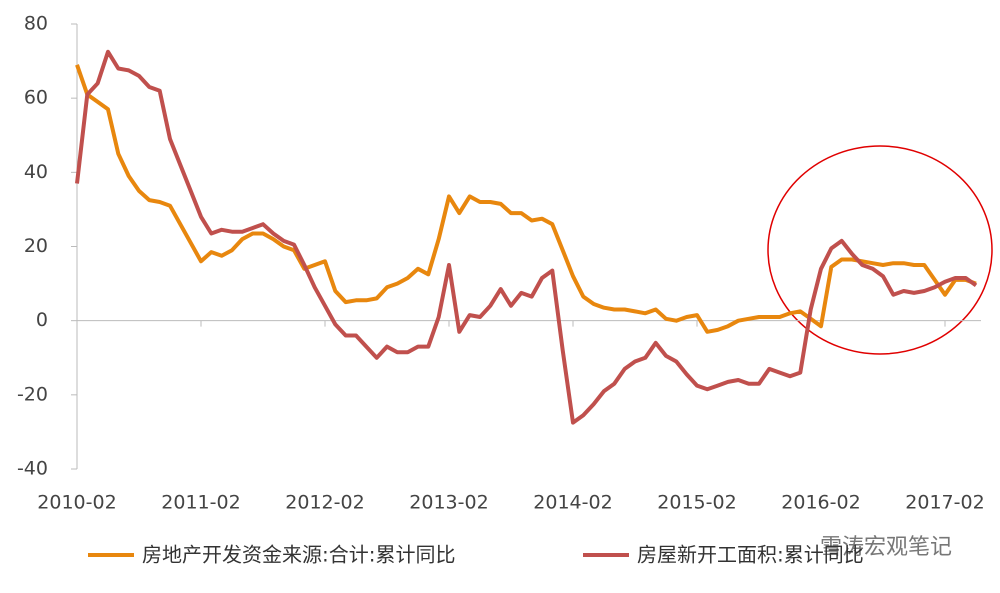  I want to click on x-tick-label: 2014-02, so click(572, 503).